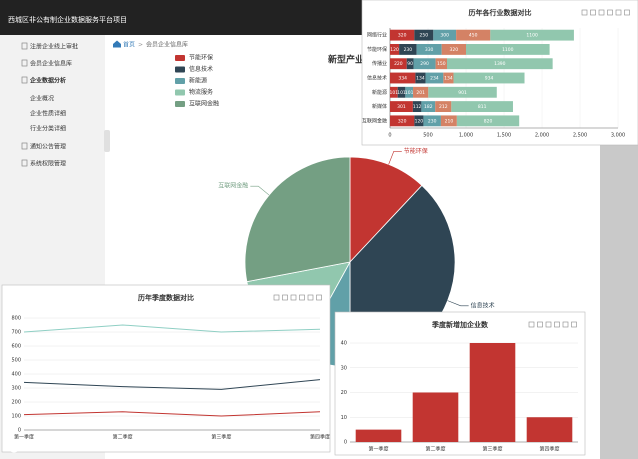 This screenshot has width=638, height=459. Describe the element at coordinates (67, 19) in the screenshot. I see `app-title: 西城区非公有制企业数据服务平台项目` at that location.